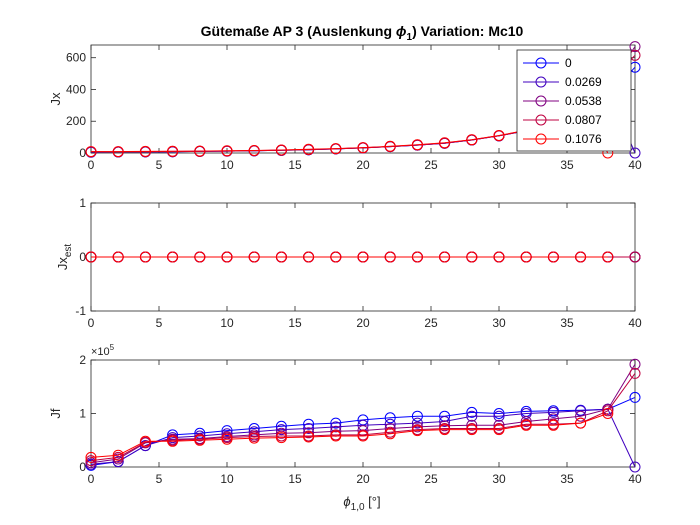 The image size is (700, 525). Describe the element at coordinates (583, 82) in the screenshot. I see `legend-label: 0.0269` at that location.